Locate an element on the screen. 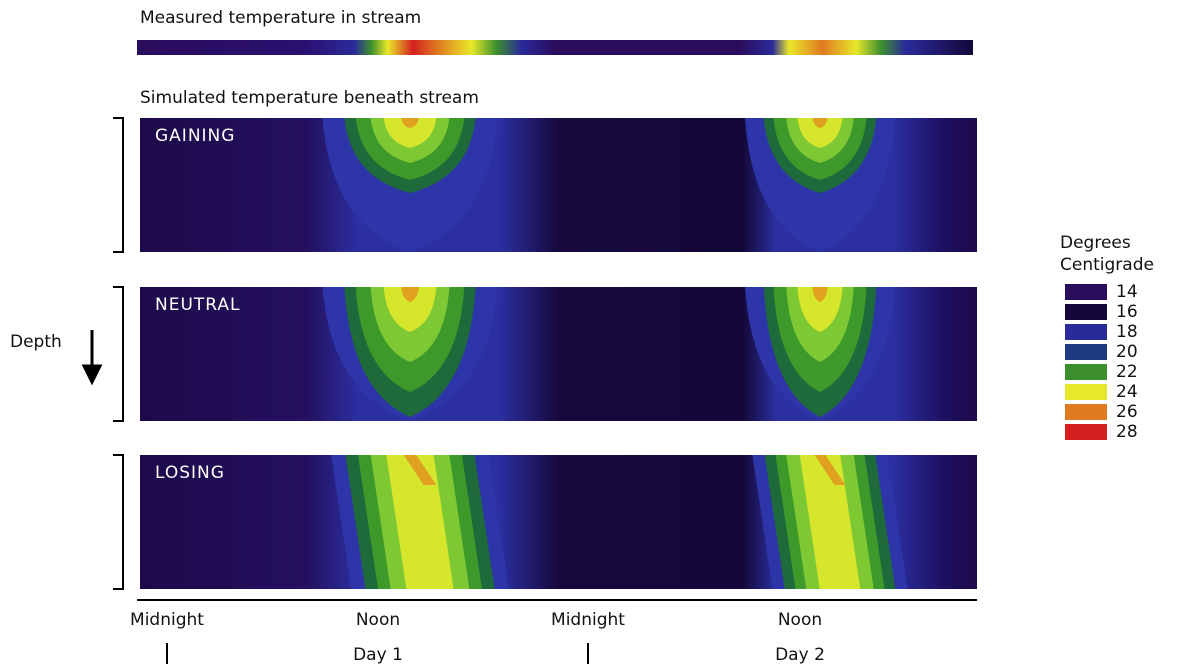 The width and height of the screenshot is (1180, 667). legend-title: Degrees is located at coordinates (1095, 243).